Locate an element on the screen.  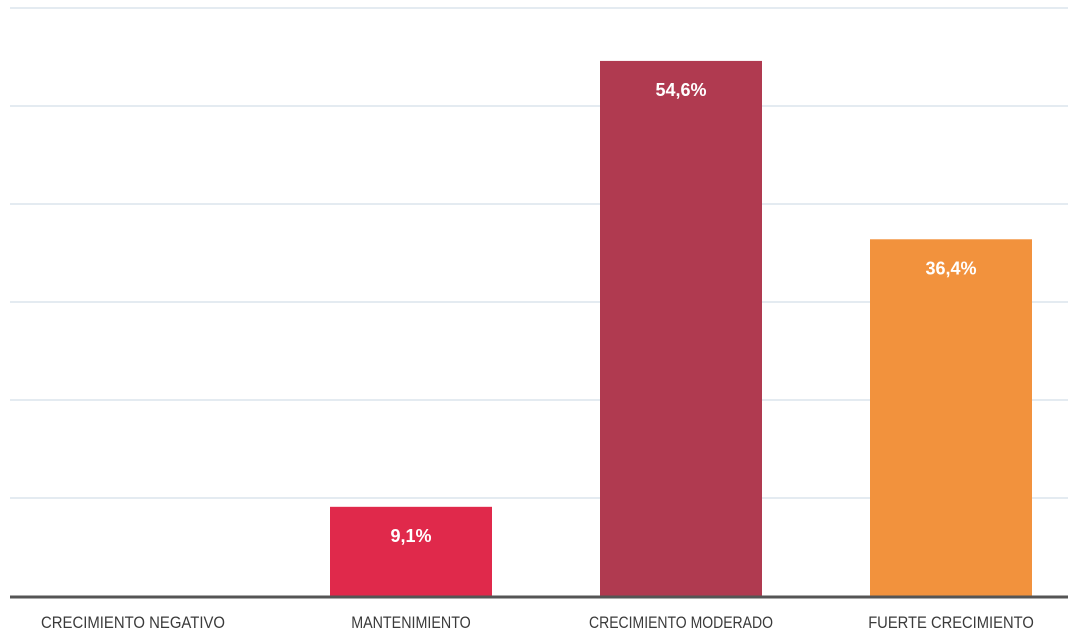
category-label: MANTENIMIENTO is located at coordinates (411, 622).